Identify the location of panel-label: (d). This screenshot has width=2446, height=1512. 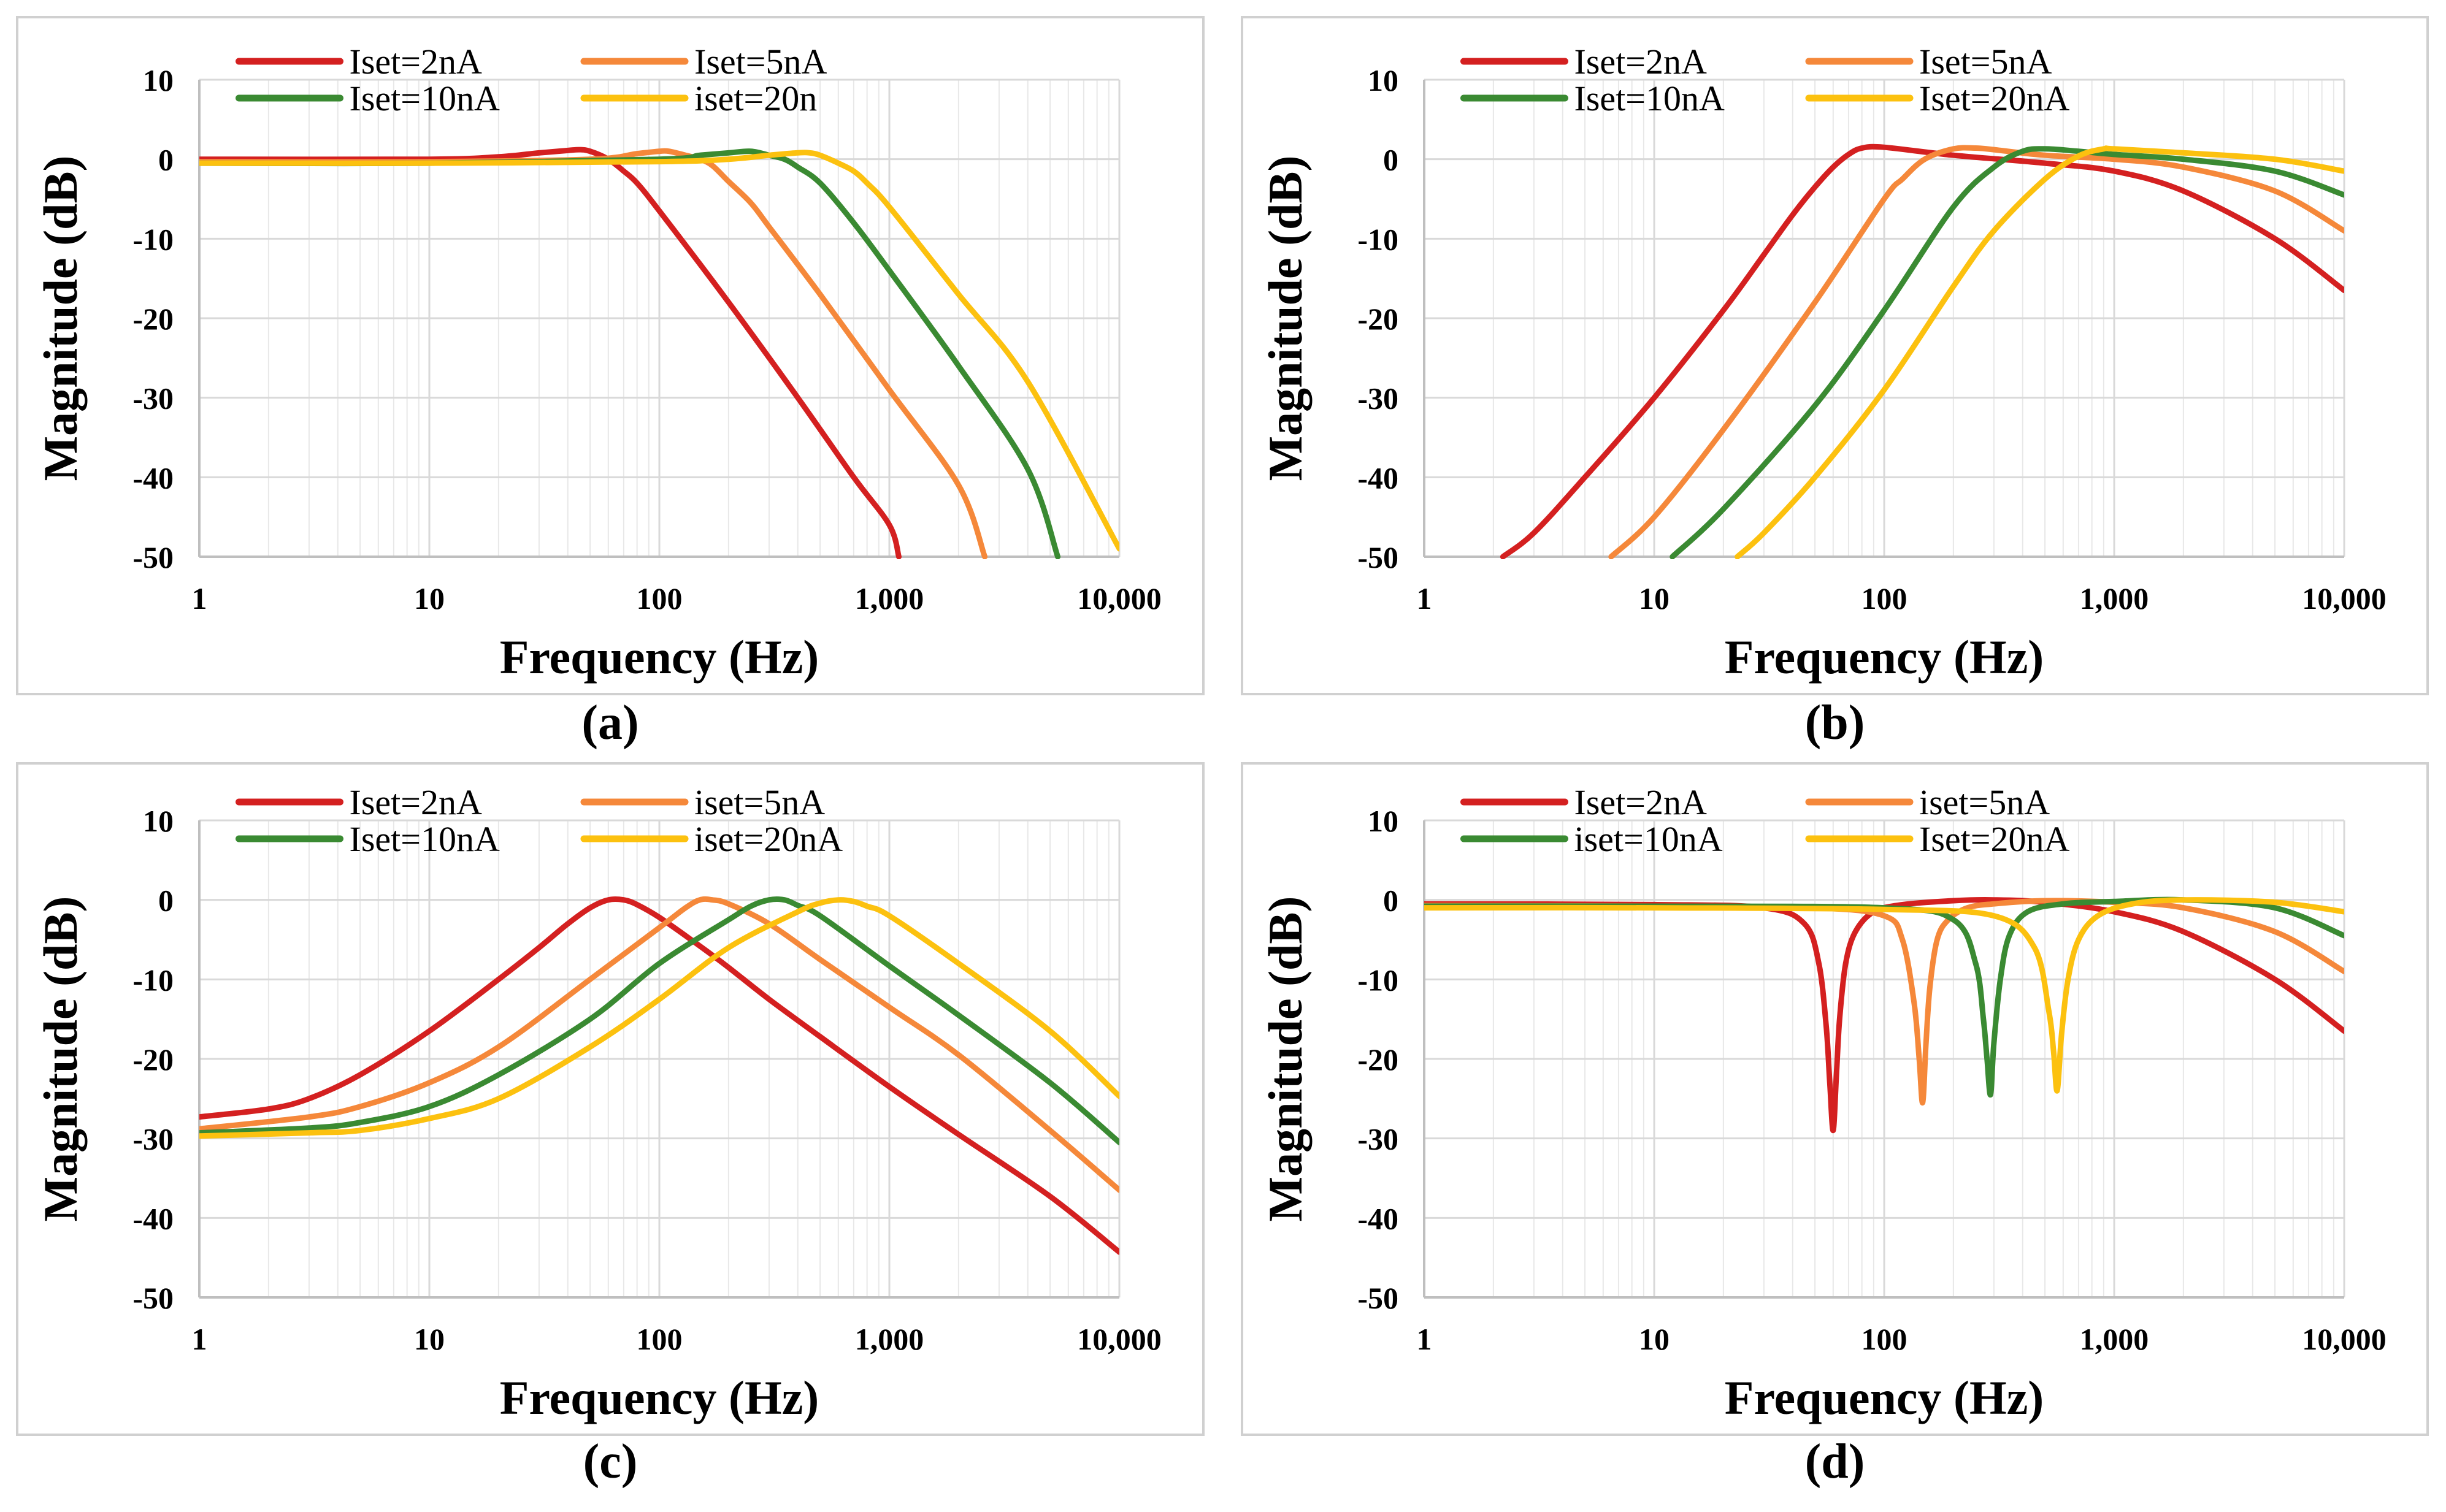
(1835, 1462).